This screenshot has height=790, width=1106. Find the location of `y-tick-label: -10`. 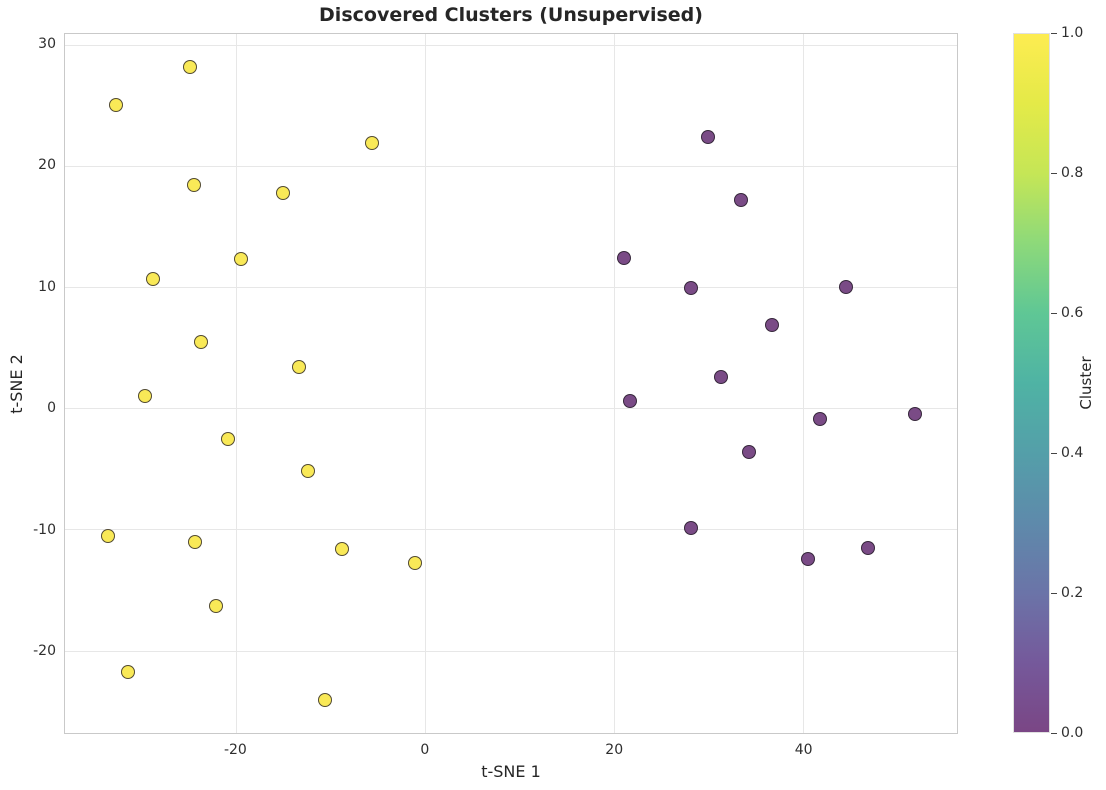

y-tick-label: -10 is located at coordinates (44, 529).